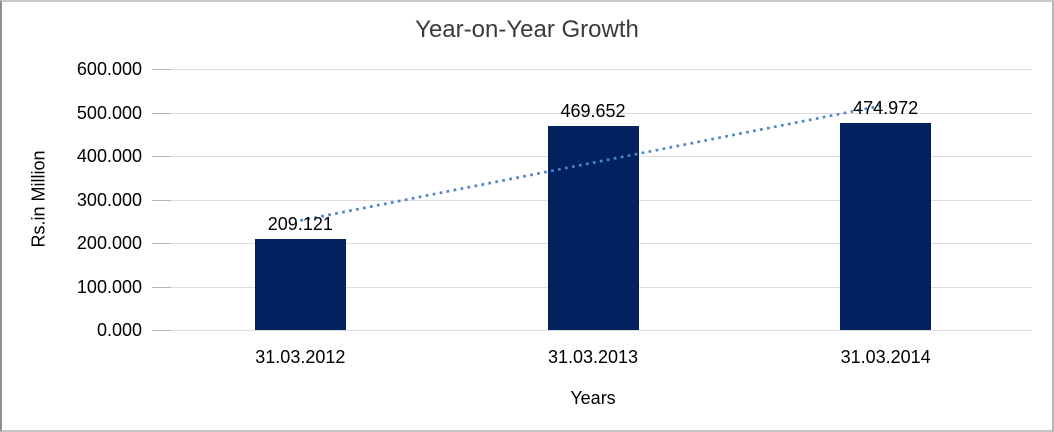  Describe the element at coordinates (527, 29) in the screenshot. I see `chart-title: Year-on-Year Growth` at that location.